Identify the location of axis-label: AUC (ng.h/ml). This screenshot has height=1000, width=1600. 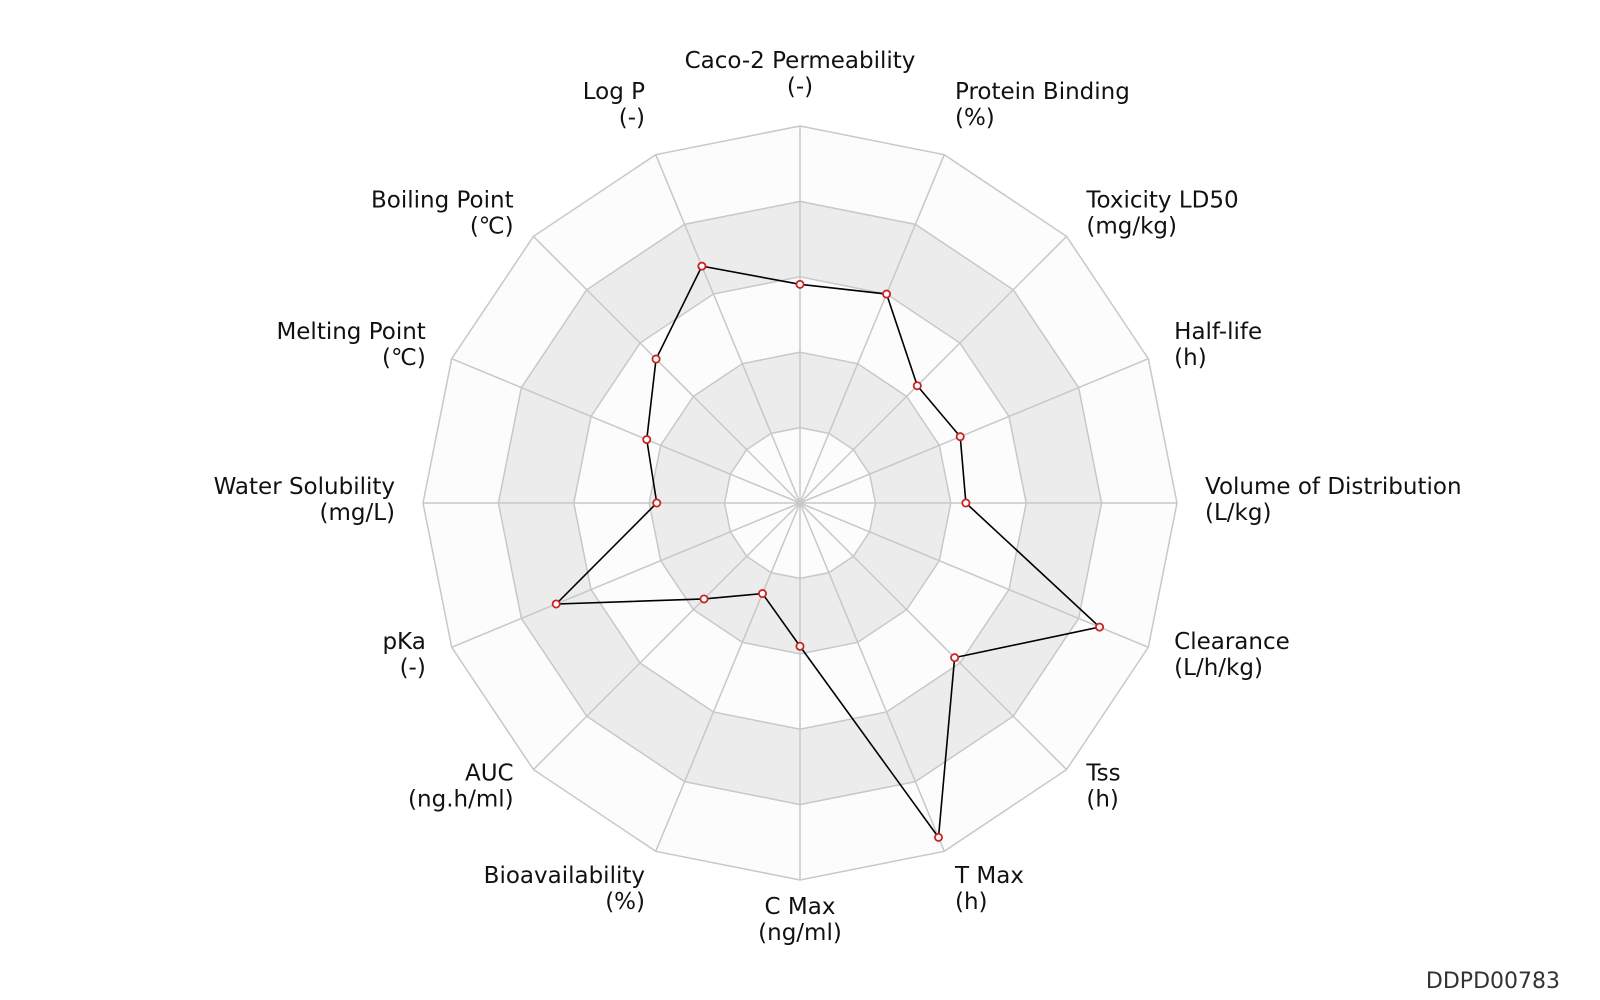
(461, 786).